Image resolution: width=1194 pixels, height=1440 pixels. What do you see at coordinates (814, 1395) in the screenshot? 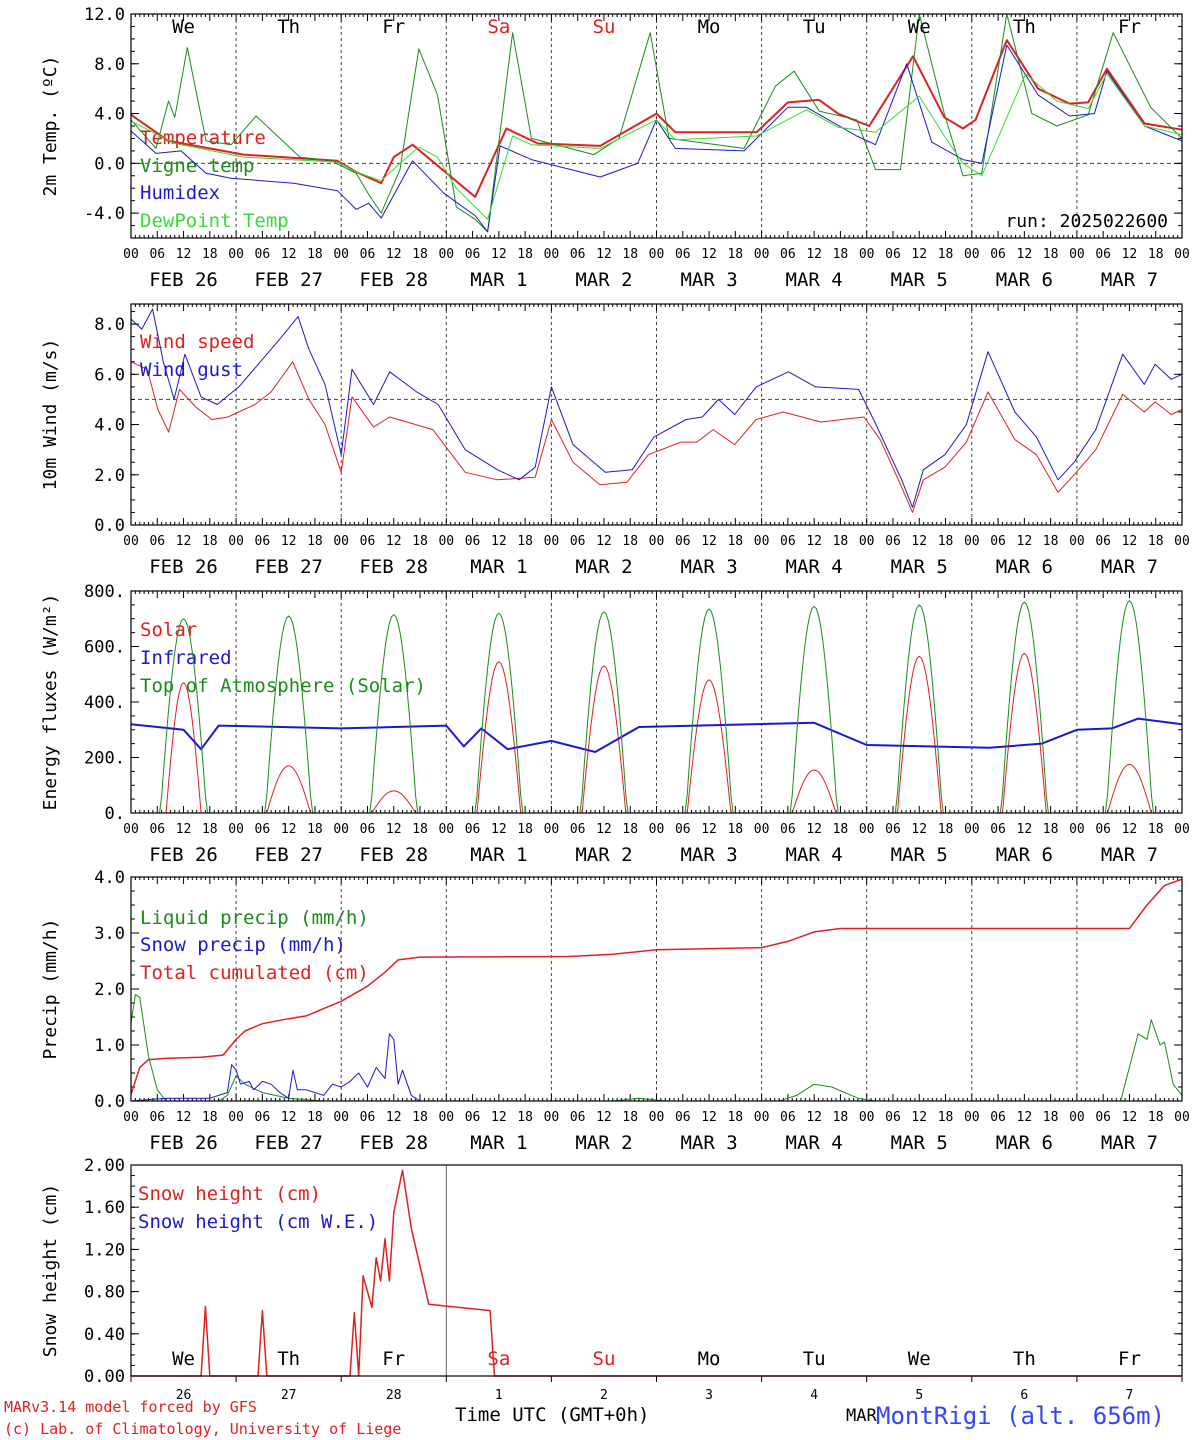
I see `day-label: 4` at bounding box center [814, 1395].